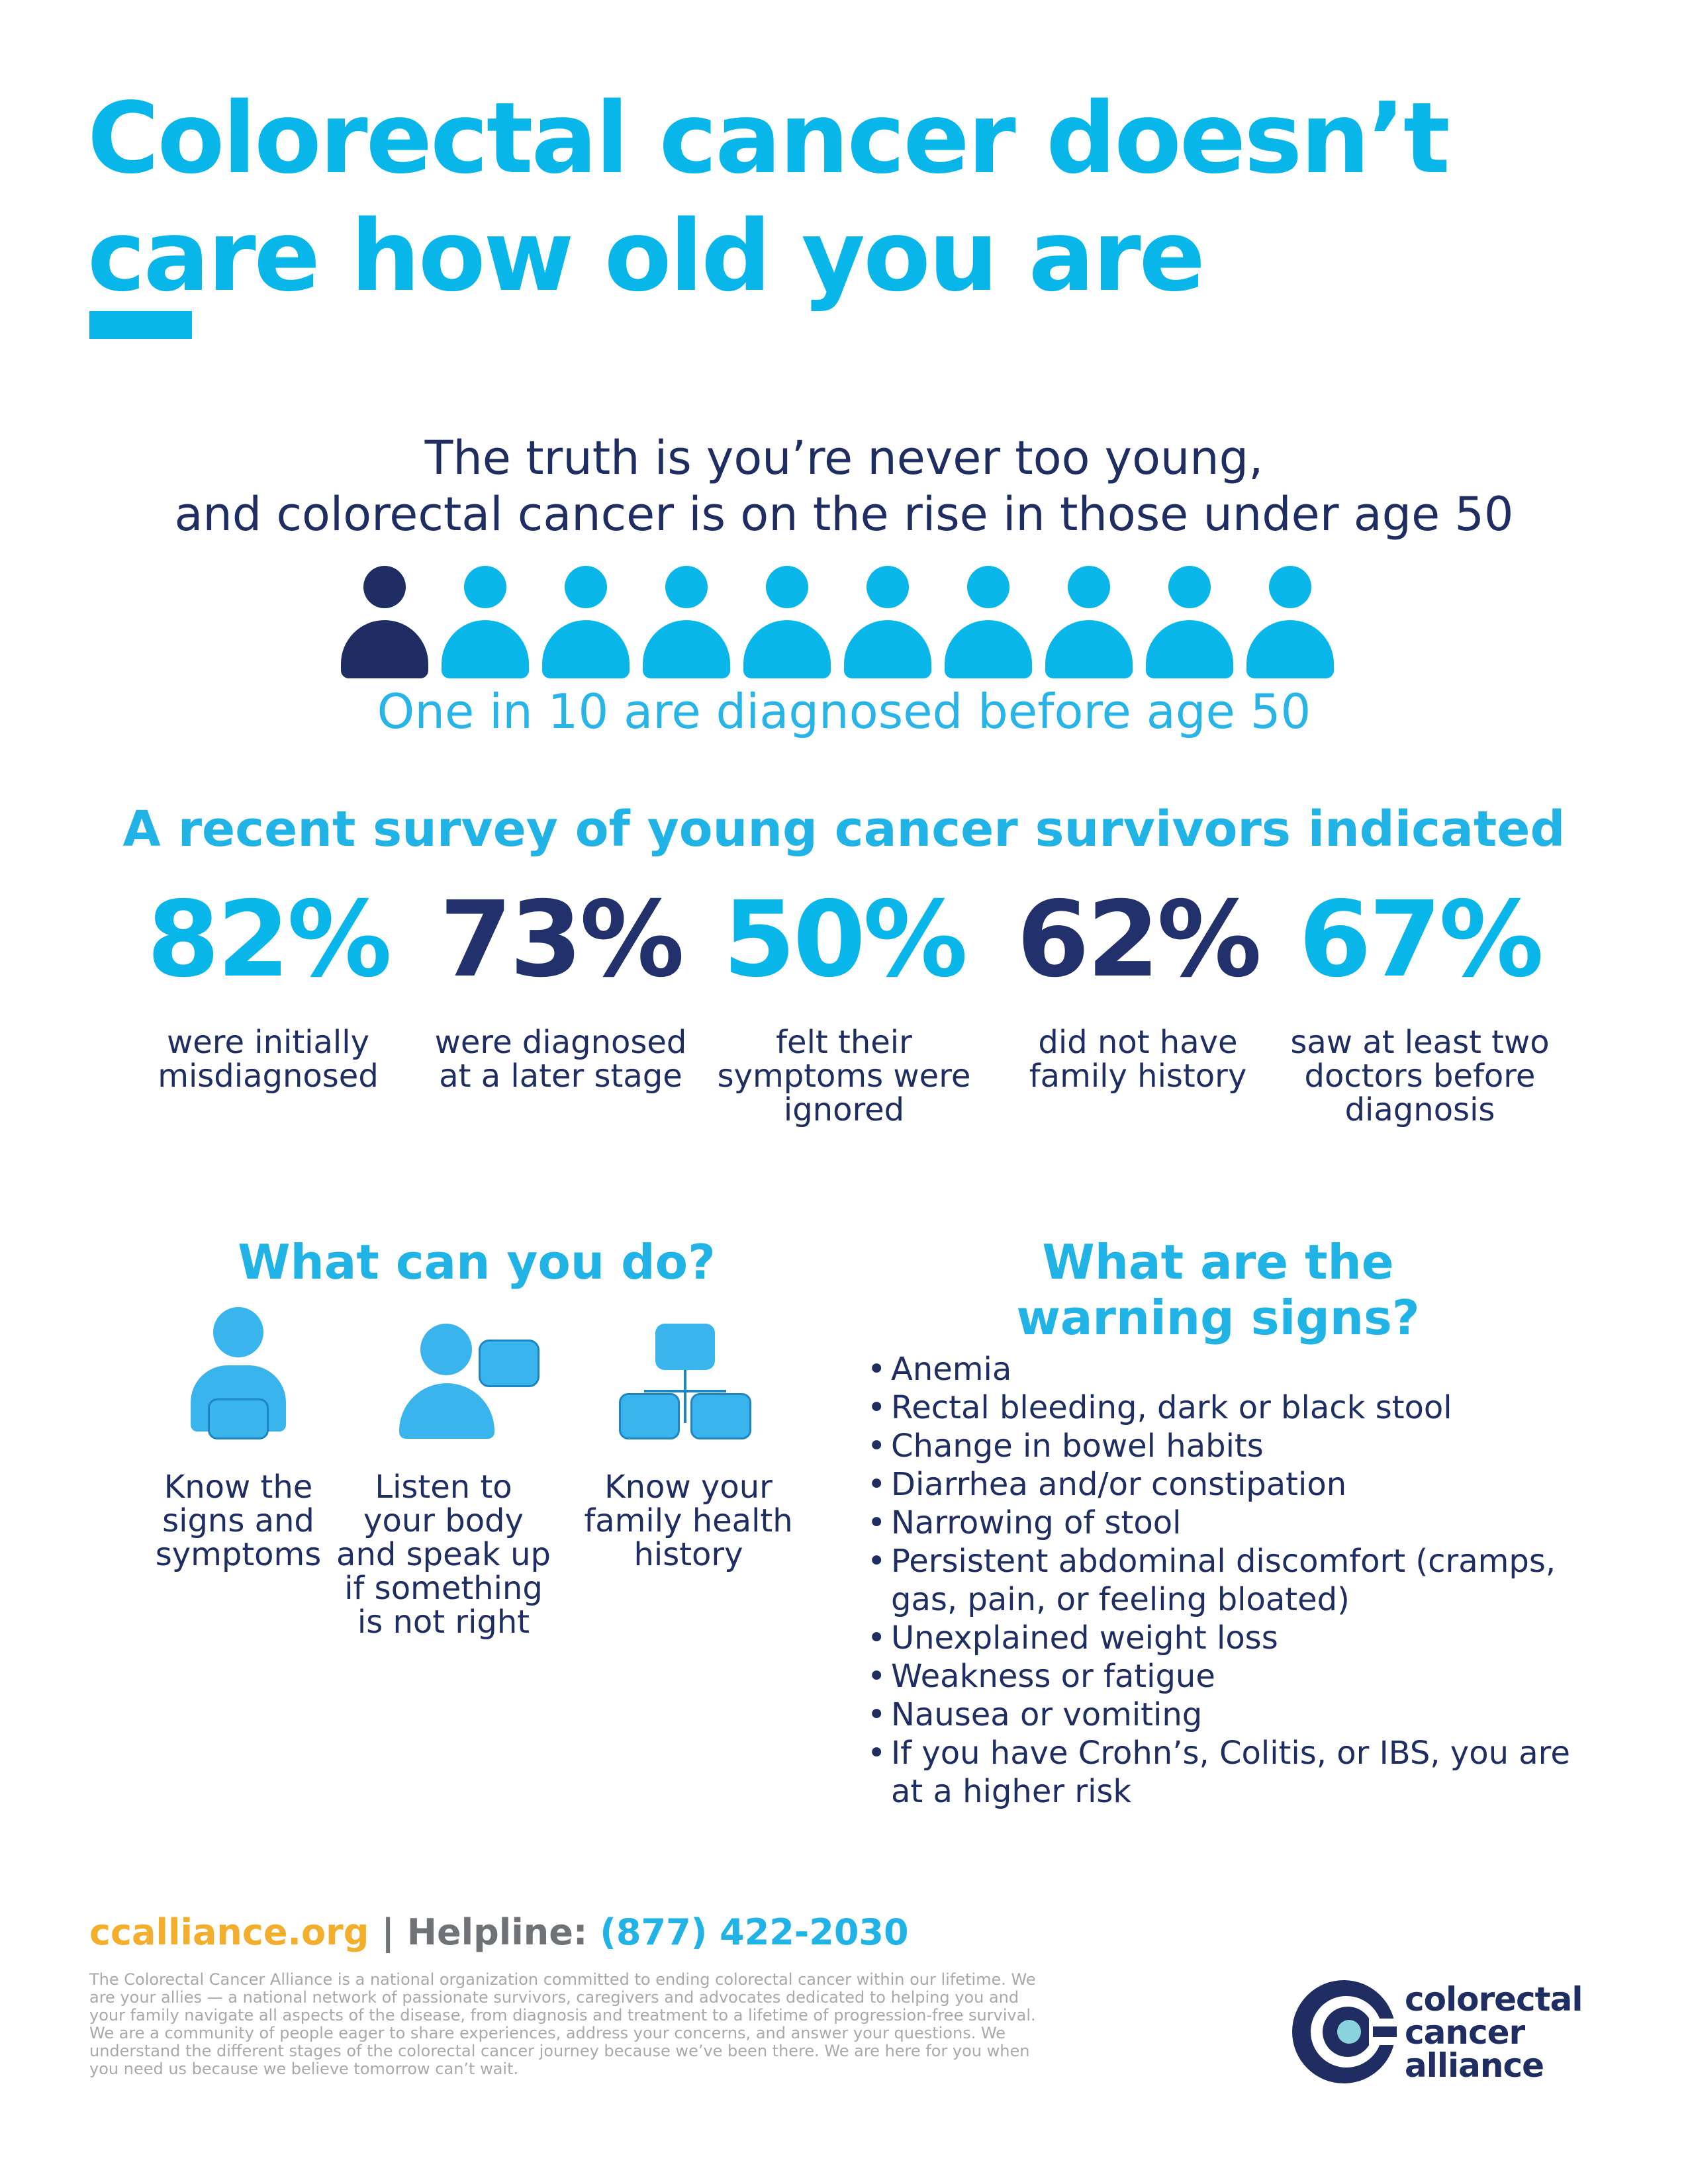  I want to click on people-row, so click(844, 624).